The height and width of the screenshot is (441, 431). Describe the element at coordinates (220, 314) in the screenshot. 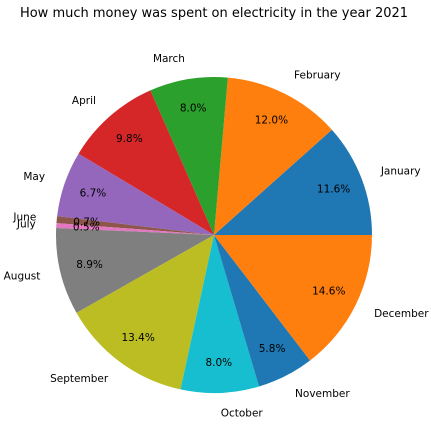

I see `pie-slice-october` at that location.